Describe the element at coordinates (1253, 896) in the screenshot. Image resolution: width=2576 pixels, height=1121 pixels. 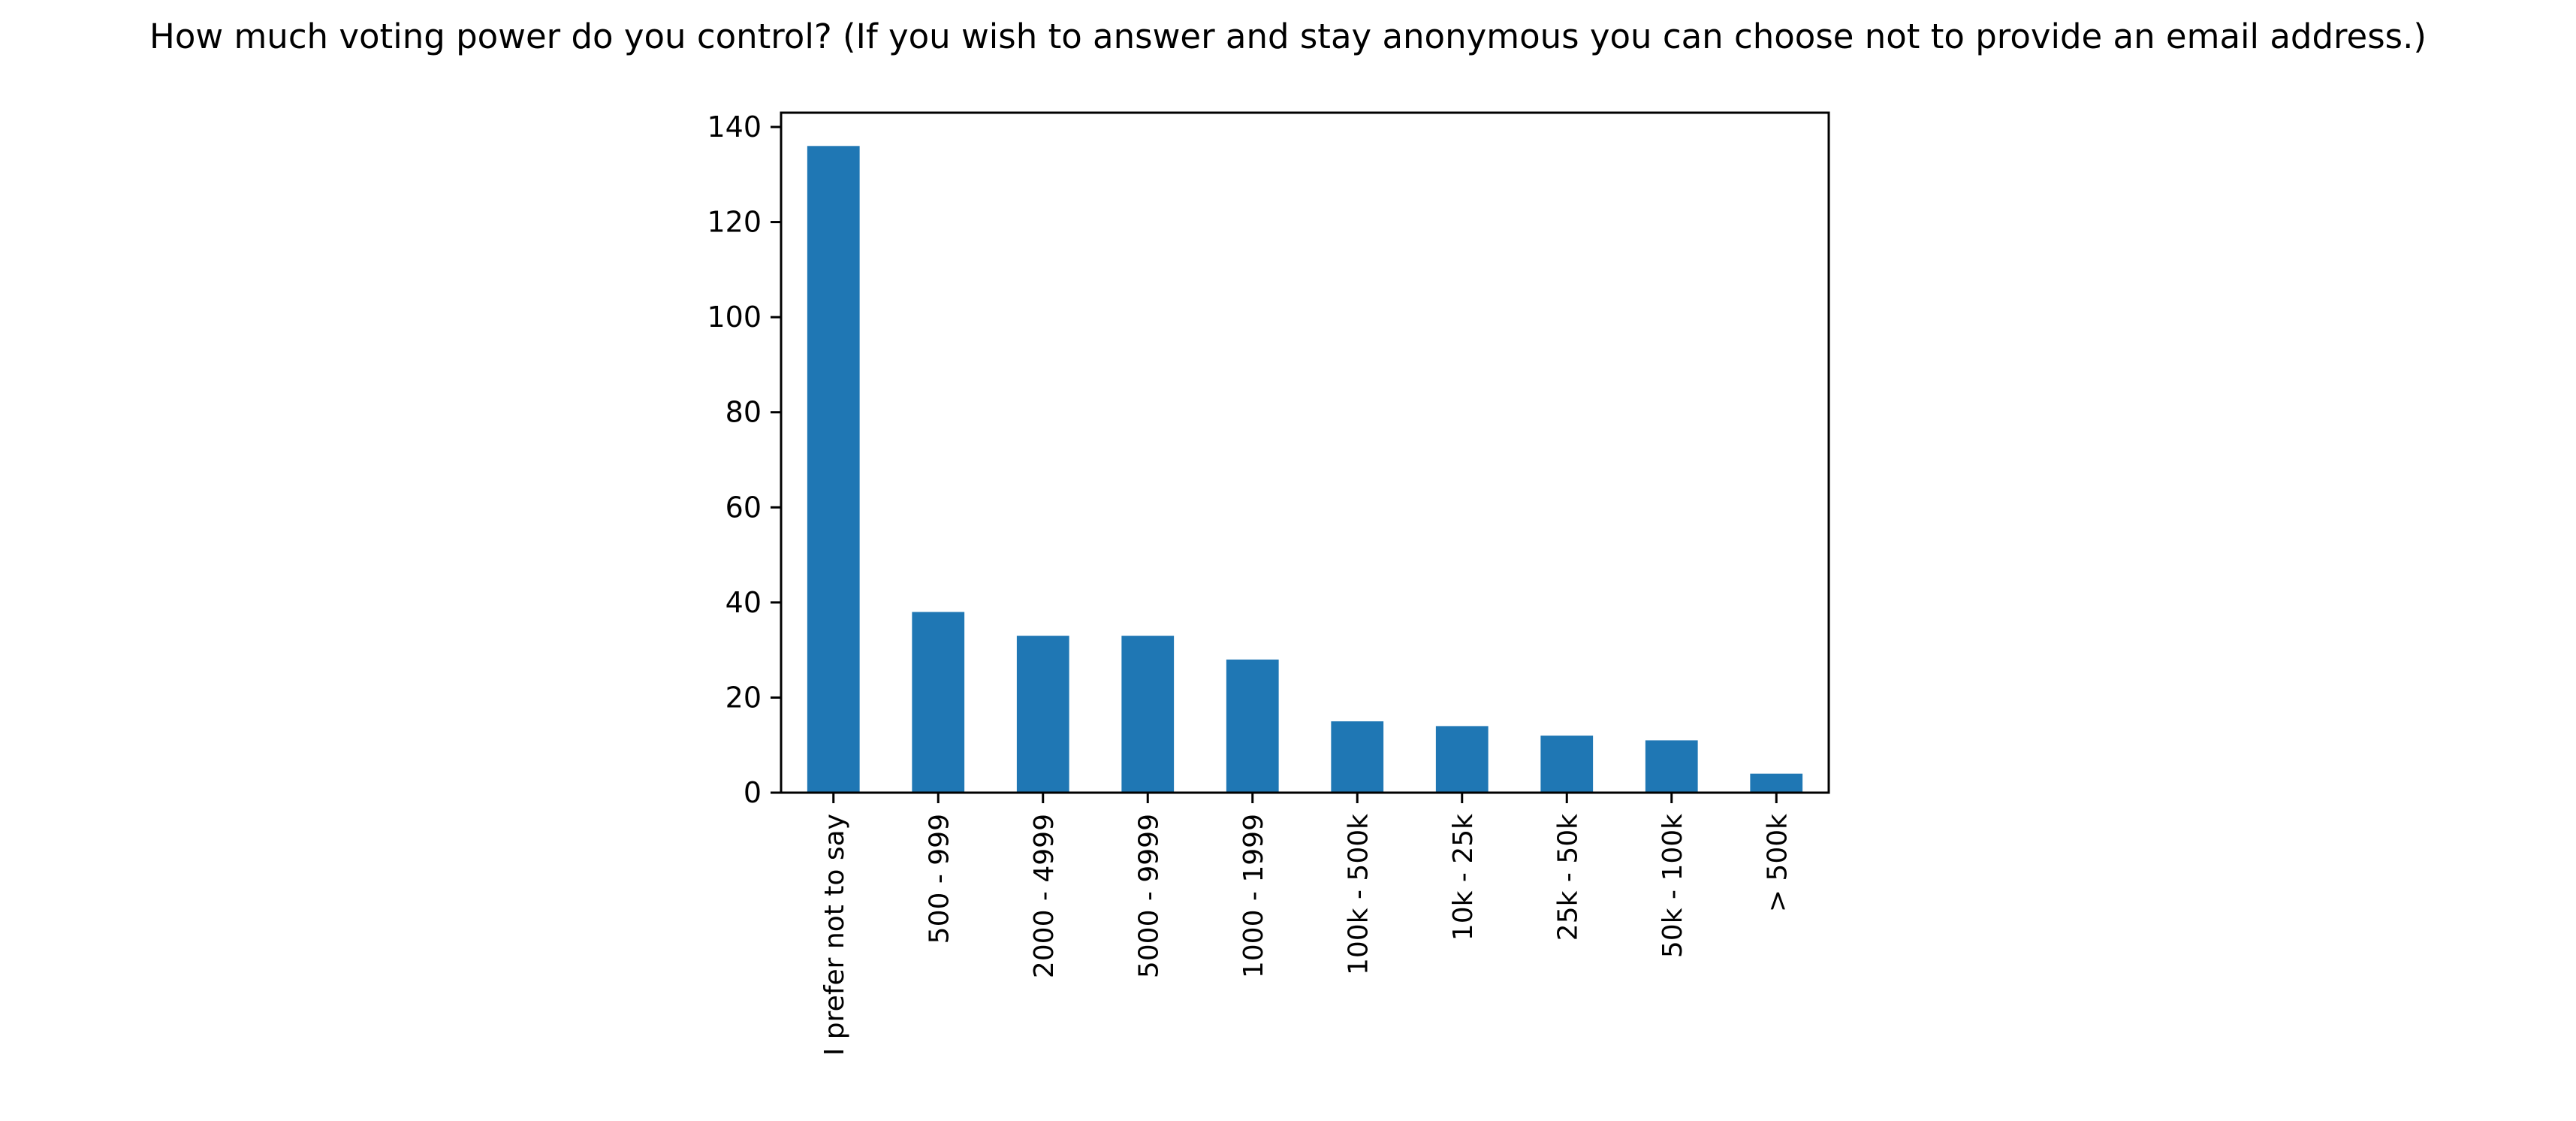
I see `x-tick-label: 1000 - 1999` at that location.